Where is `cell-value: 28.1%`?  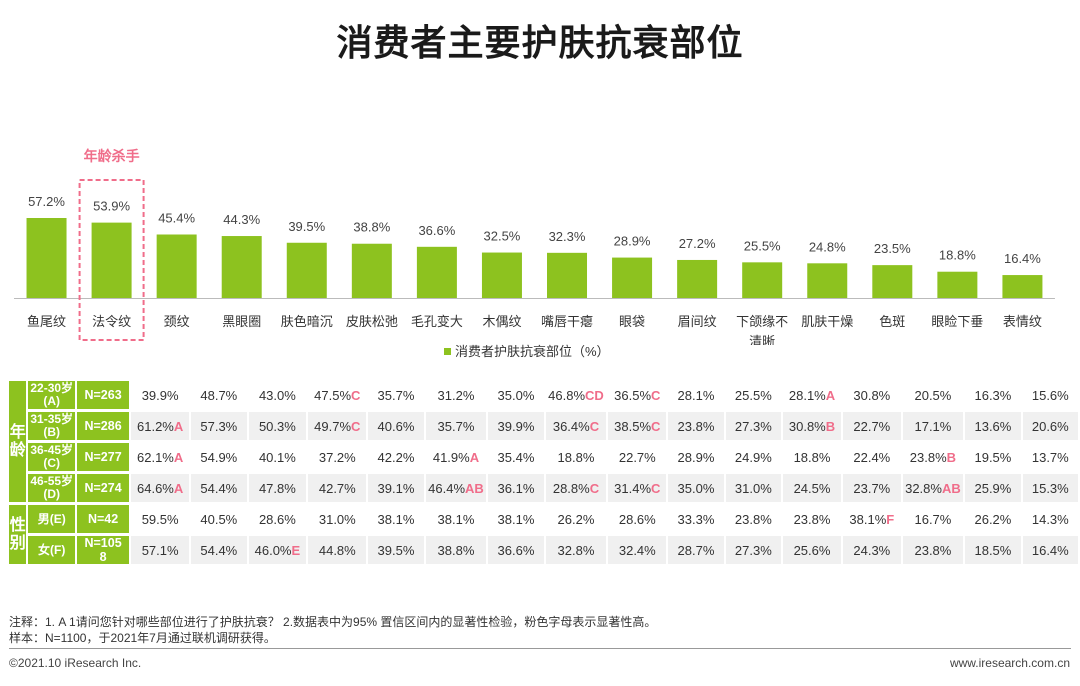
cell-value: 28.1% is located at coordinates (696, 395).